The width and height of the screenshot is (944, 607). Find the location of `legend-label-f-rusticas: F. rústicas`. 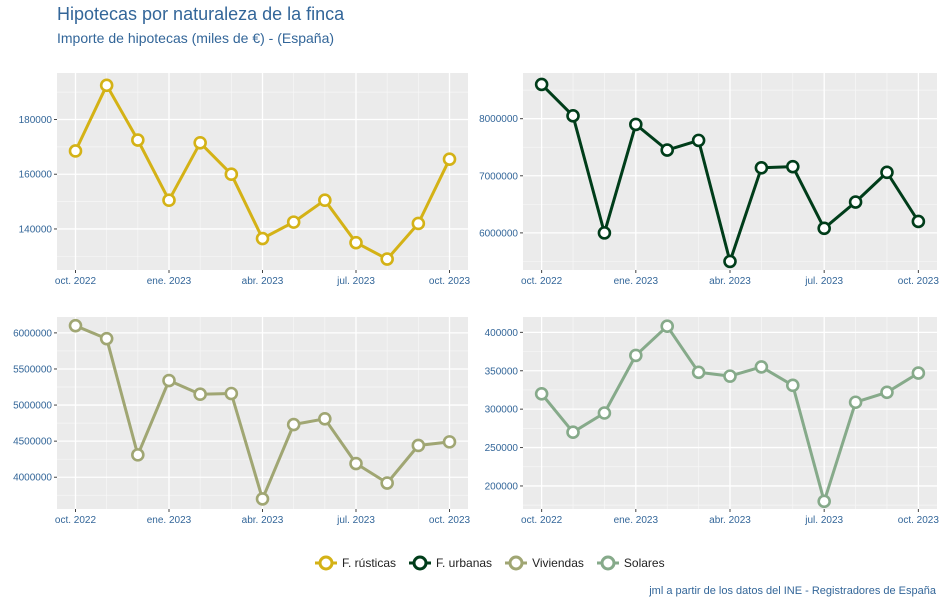

legend-label-f-rusticas: F. rústicas is located at coordinates (369, 563).